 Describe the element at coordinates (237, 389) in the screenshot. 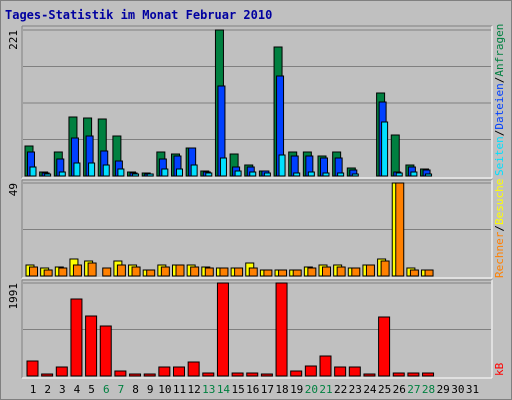

I see `day-label-15: 15` at that location.